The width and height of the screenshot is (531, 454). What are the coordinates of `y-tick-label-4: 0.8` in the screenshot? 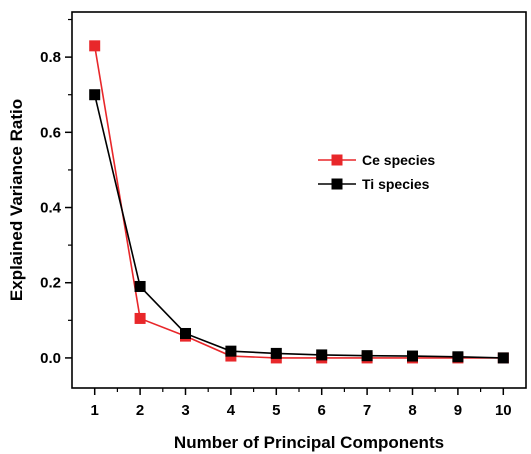 It's located at (50, 57).